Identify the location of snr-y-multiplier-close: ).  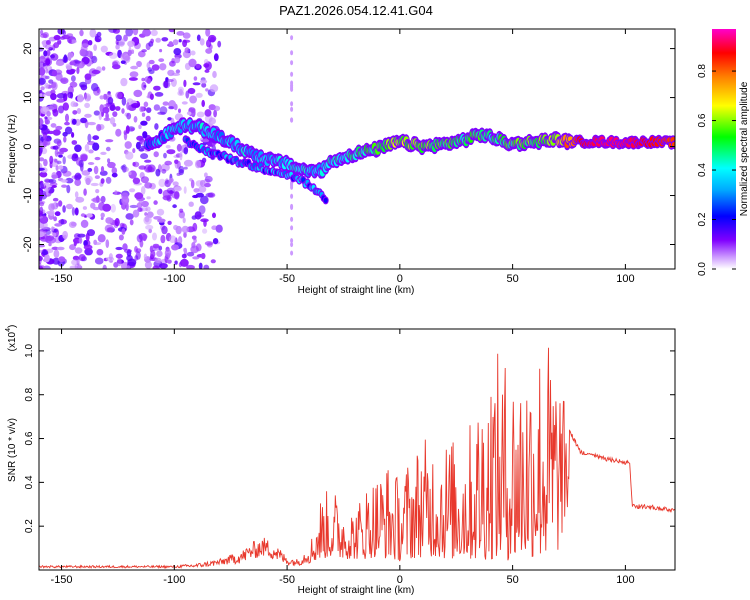
(12, 326).